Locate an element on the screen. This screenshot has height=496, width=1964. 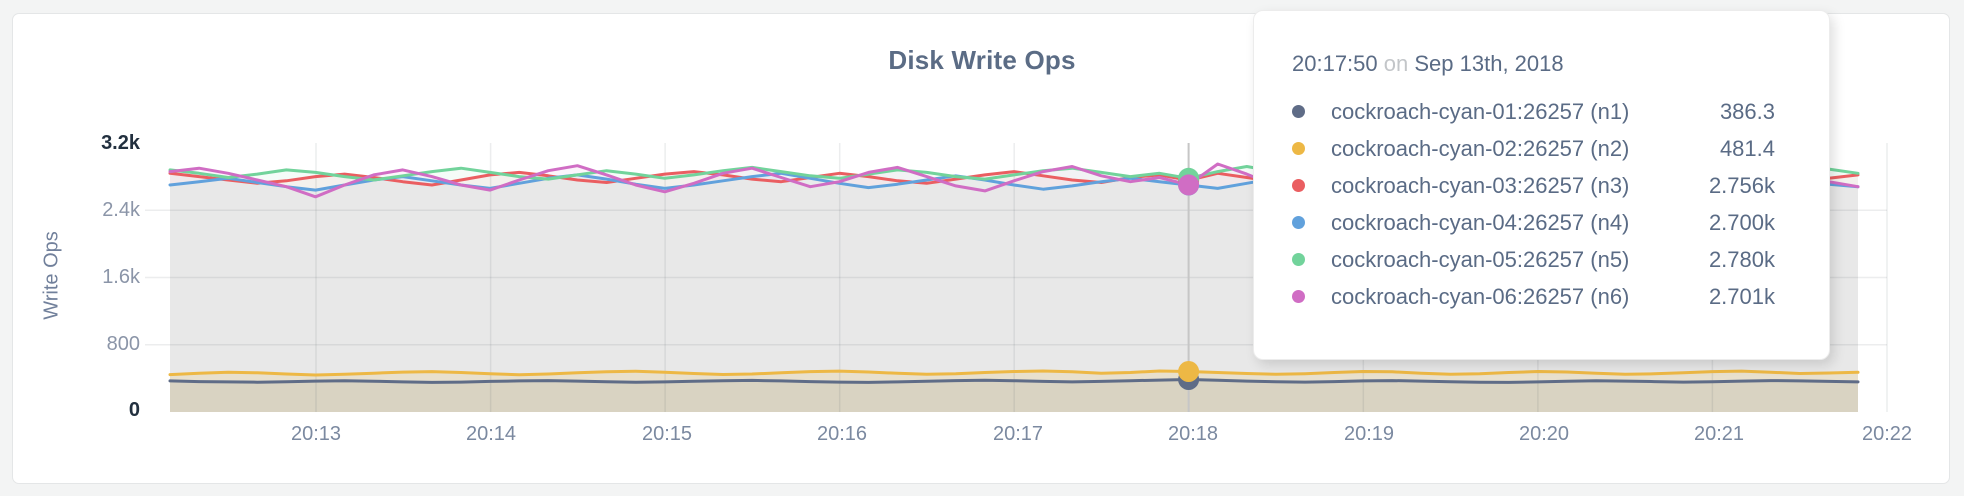
x-tick-2015: 20:15 is located at coordinates (667, 434).